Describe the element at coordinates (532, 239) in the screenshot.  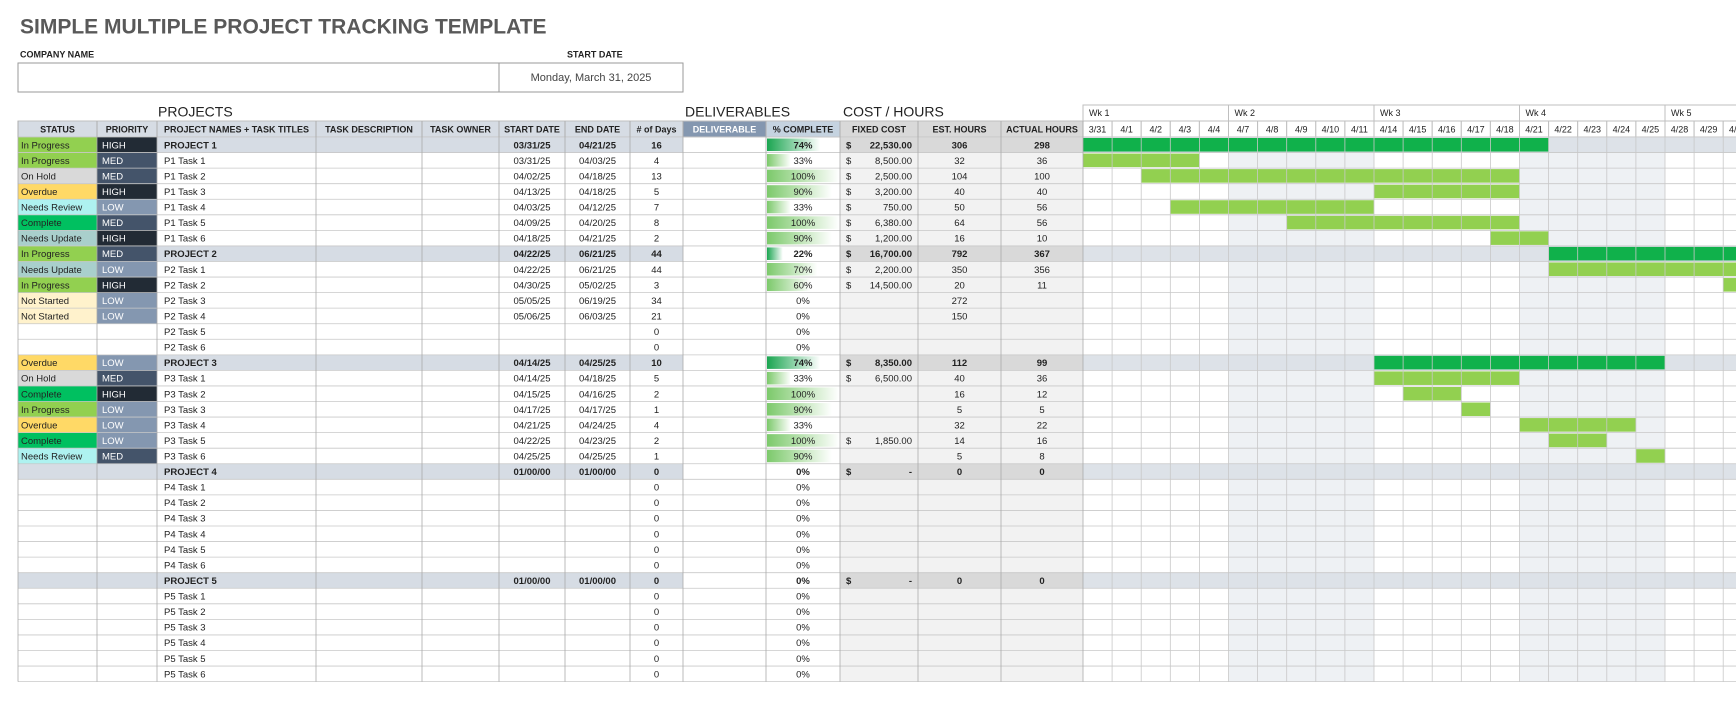
I see `start-date: 04/18/25` at that location.